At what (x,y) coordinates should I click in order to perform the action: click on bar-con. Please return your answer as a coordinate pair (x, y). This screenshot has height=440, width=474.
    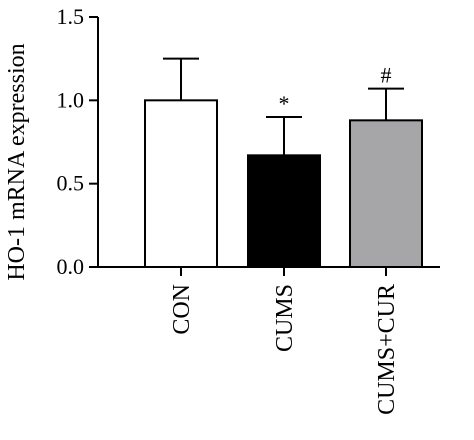
    Looking at the image, I should click on (181, 184).